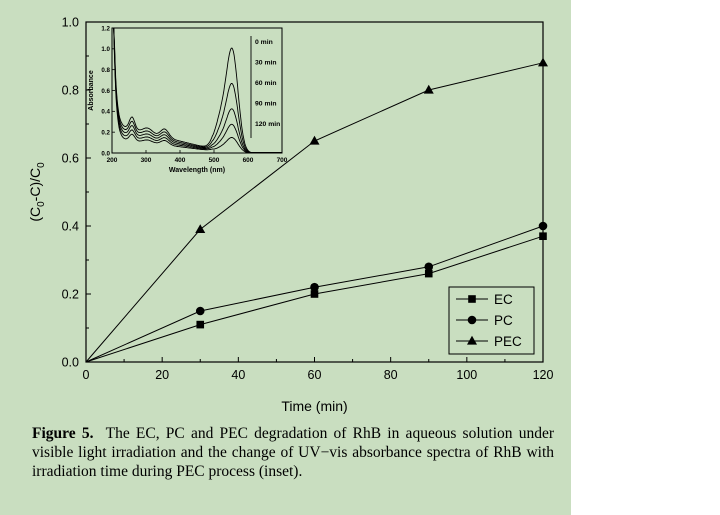 This screenshot has width=720, height=515. I want to click on inset-x-tick-label-1: 300, so click(146, 160).